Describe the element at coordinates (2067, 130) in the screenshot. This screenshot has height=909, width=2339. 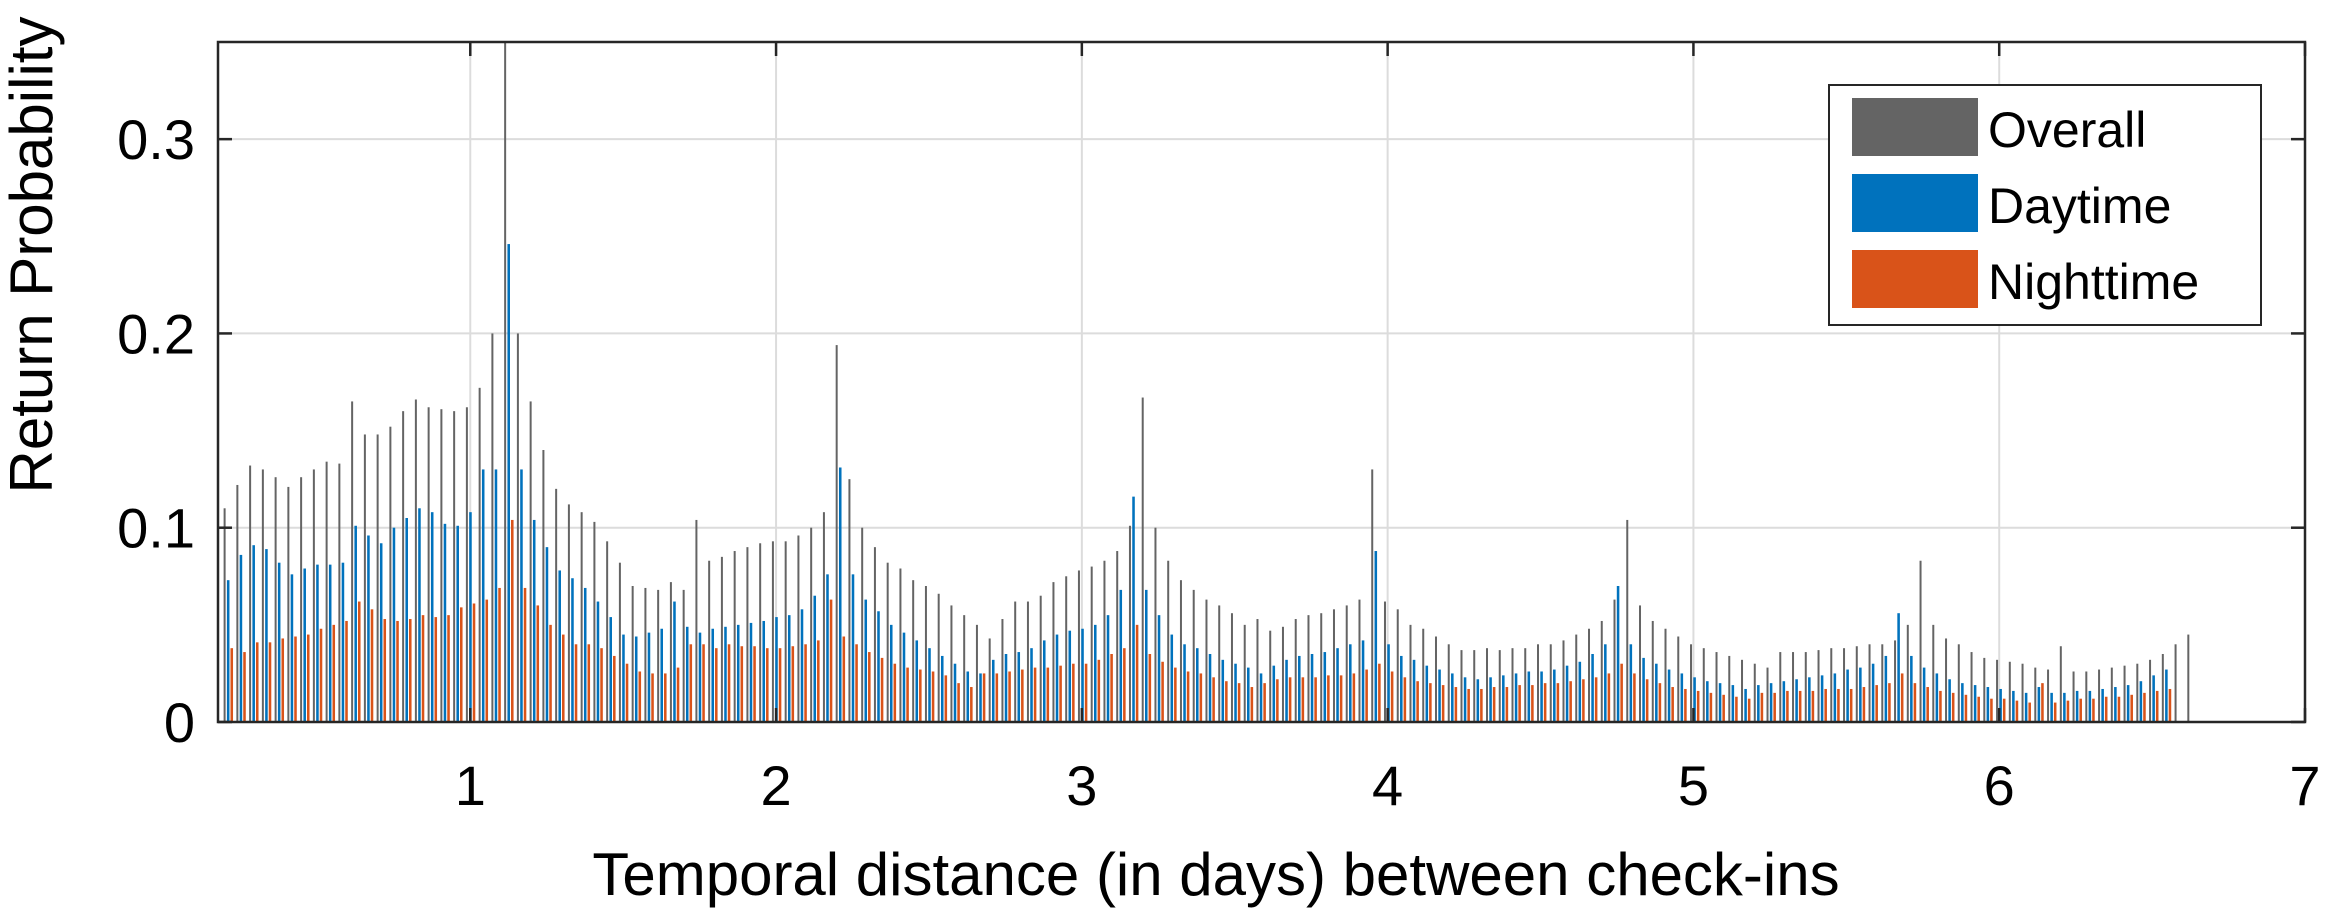
I see `legend-label-overall: Overall` at that location.